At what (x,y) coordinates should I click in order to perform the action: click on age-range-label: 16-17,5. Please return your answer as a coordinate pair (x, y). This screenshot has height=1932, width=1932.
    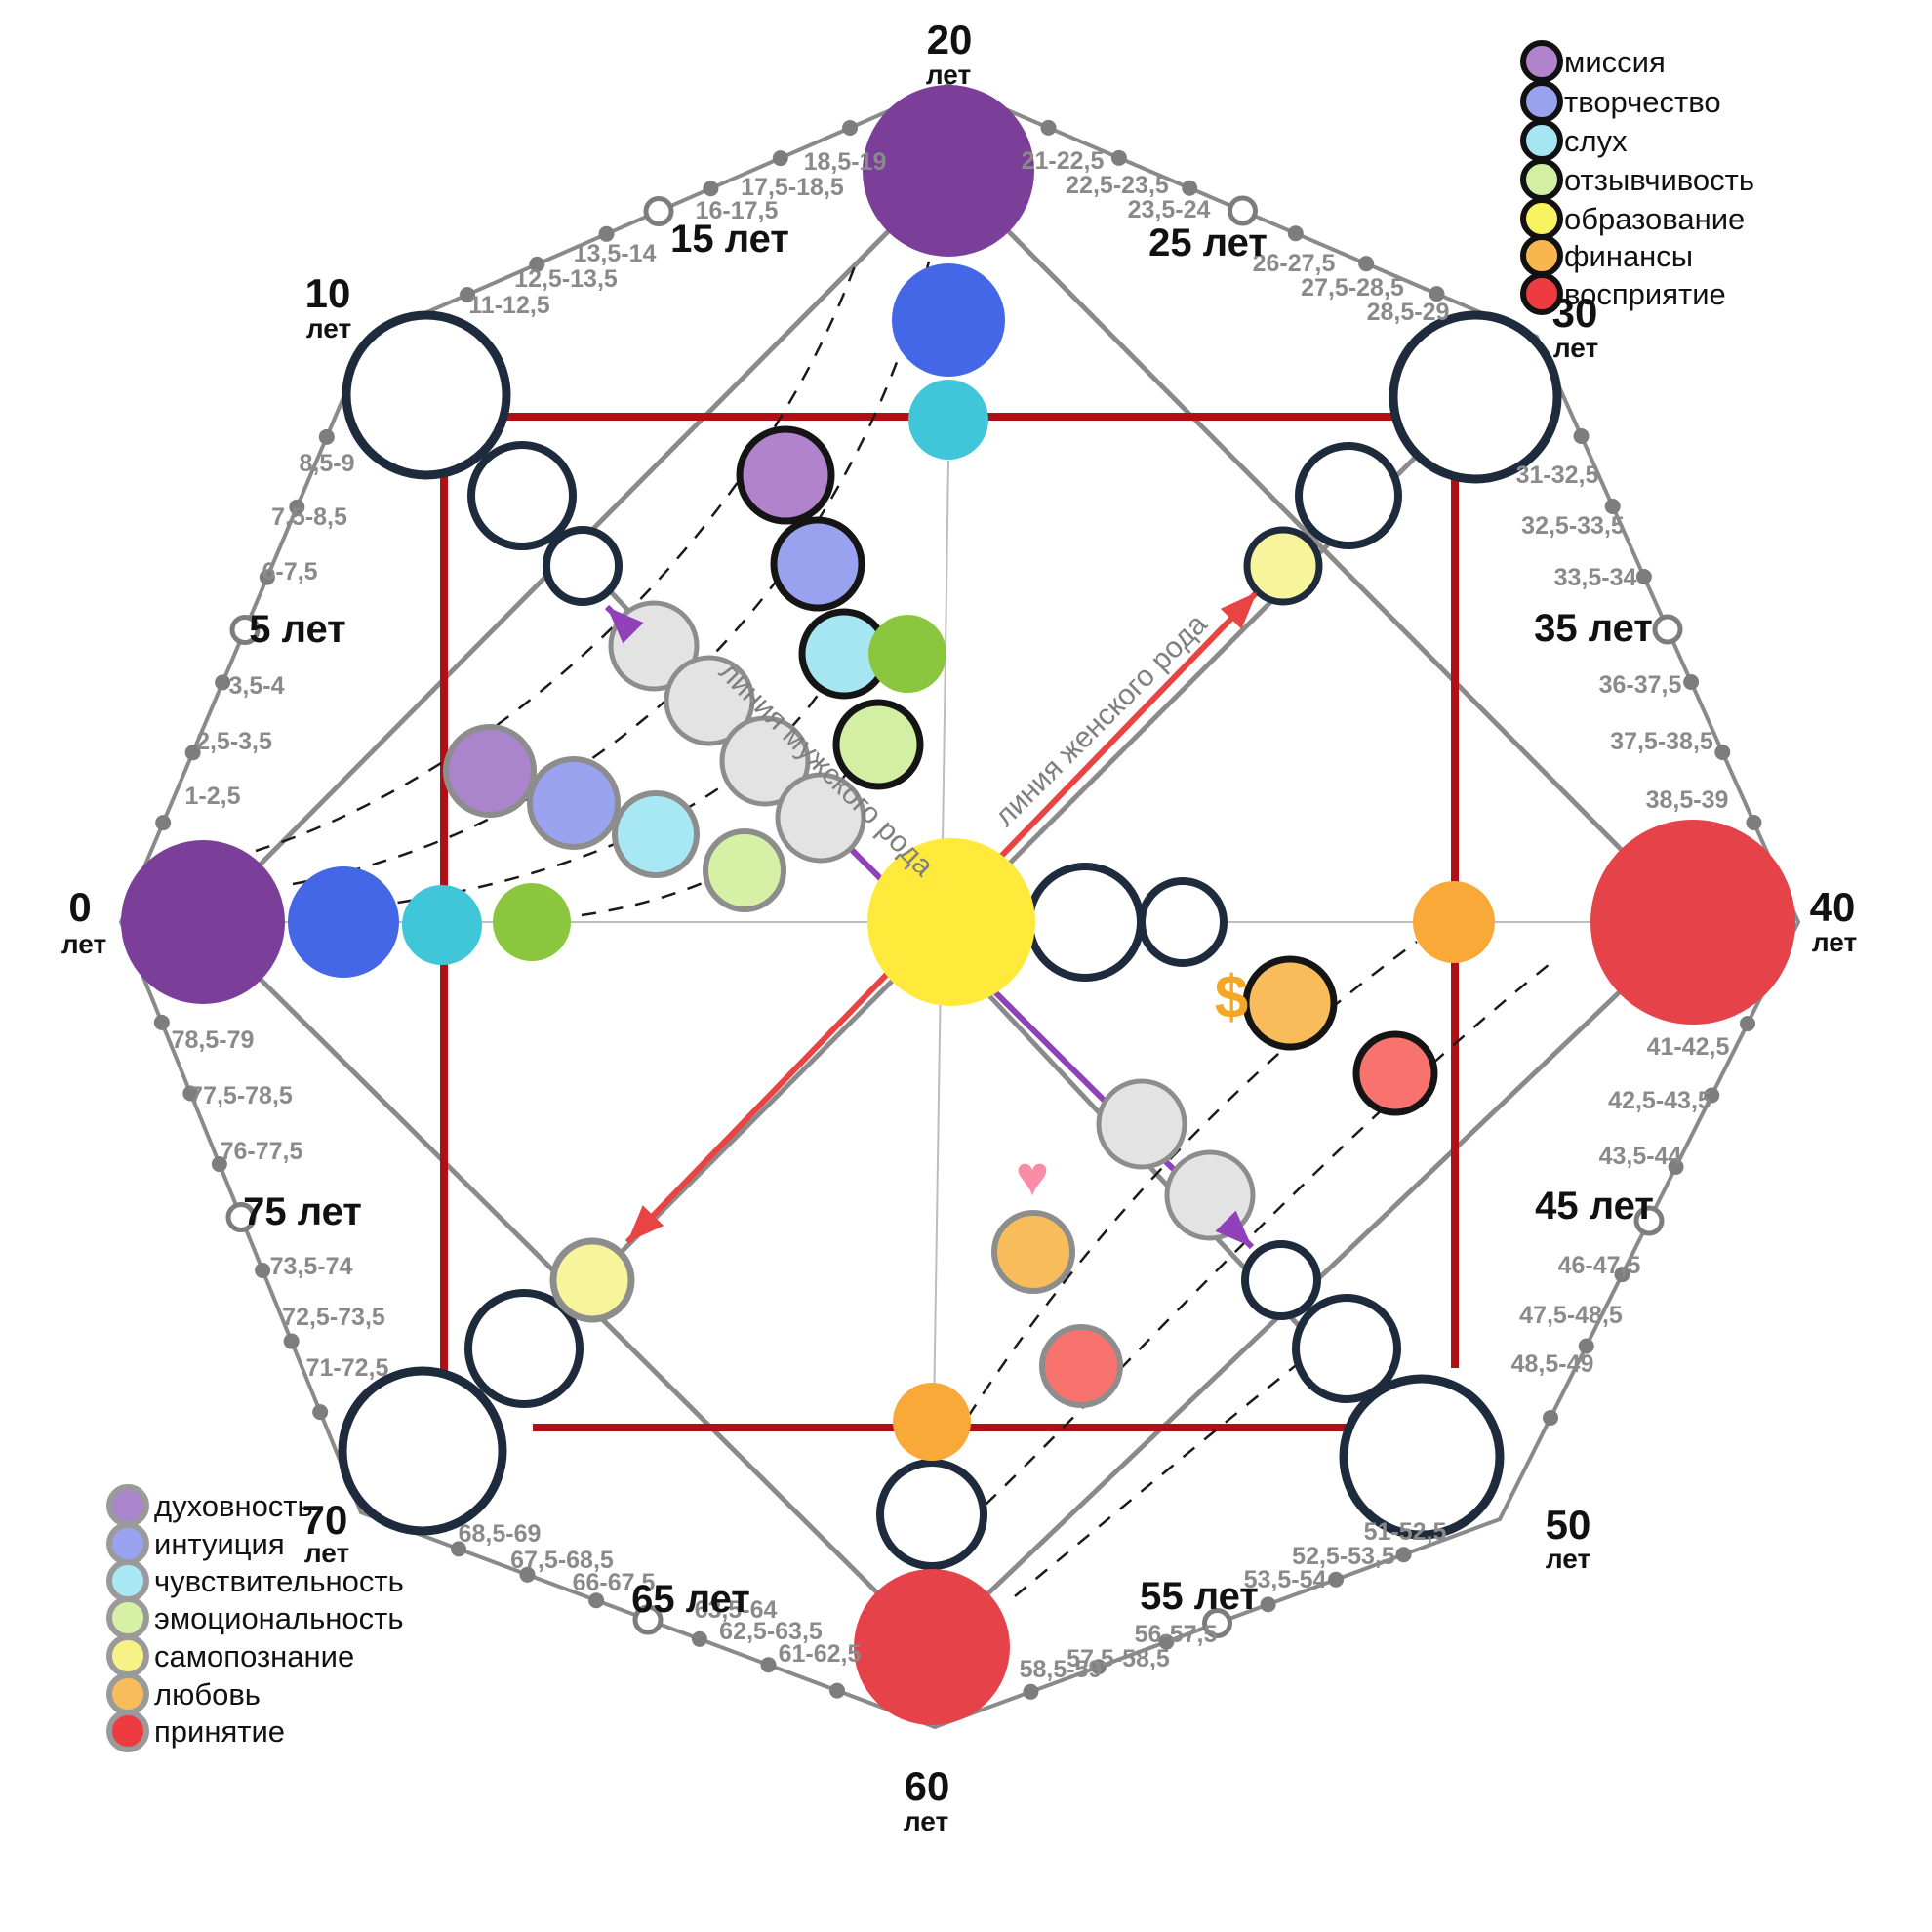
    Looking at the image, I should click on (737, 210).